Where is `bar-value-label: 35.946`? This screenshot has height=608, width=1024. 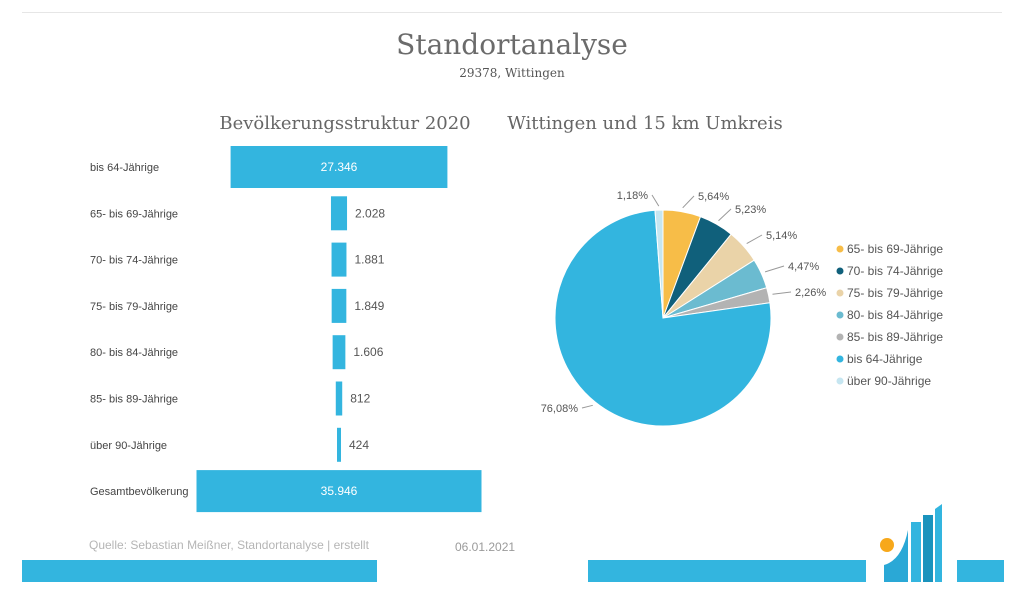
bar-value-label: 35.946 is located at coordinates (339, 491).